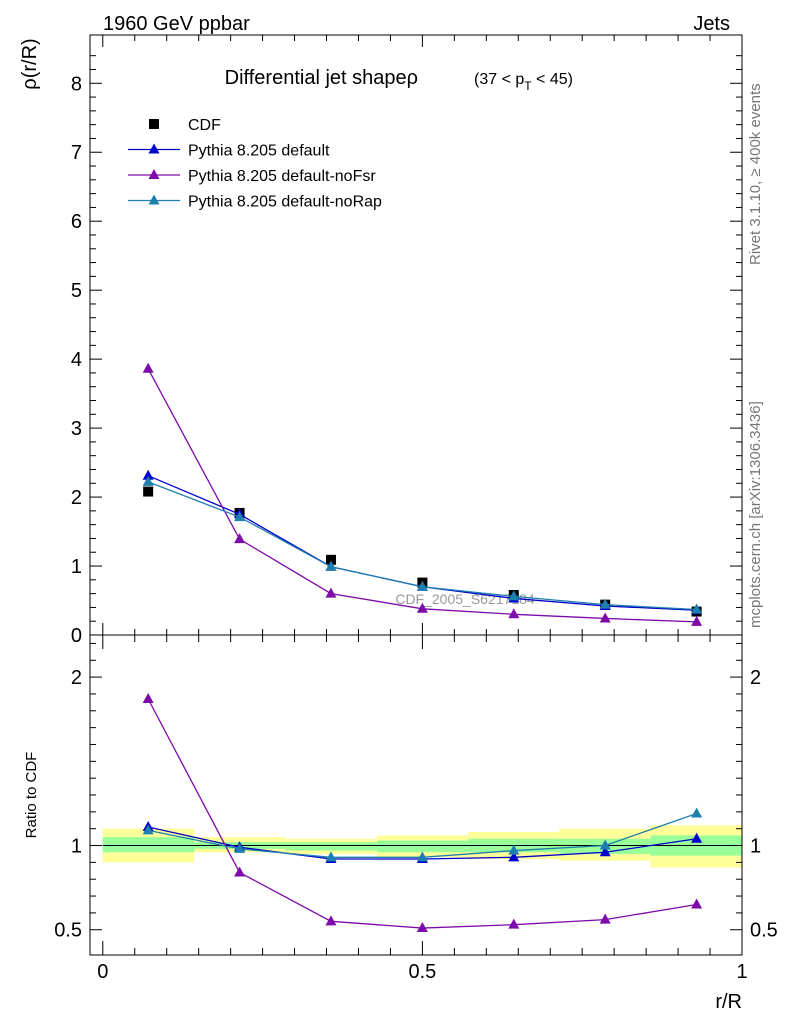 The height and width of the screenshot is (1024, 786). I want to click on main-plot-subtitle: (37 < pT < 45), so click(523, 82).